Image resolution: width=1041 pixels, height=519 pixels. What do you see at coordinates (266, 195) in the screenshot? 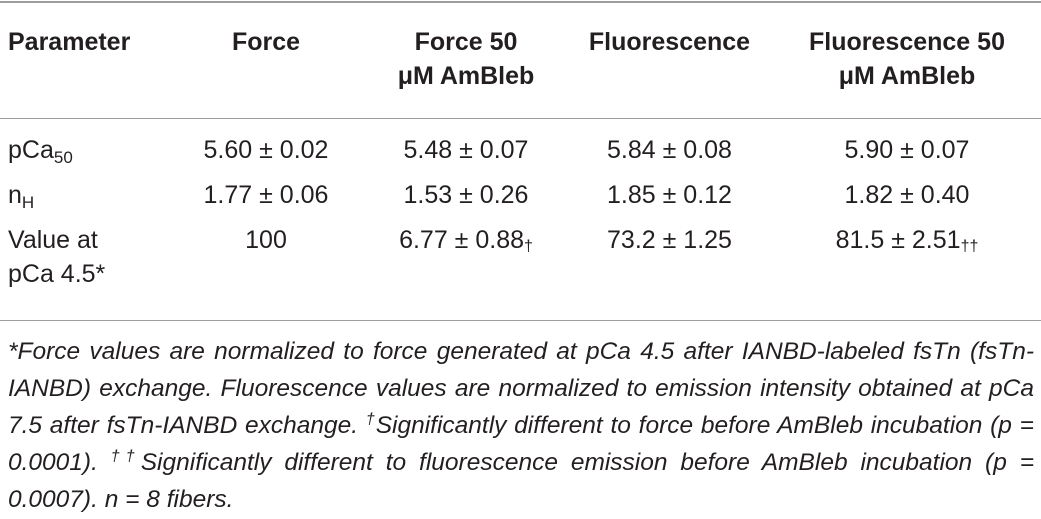
I see `force-cell: 1.77 ± 0.06` at bounding box center [266, 195].